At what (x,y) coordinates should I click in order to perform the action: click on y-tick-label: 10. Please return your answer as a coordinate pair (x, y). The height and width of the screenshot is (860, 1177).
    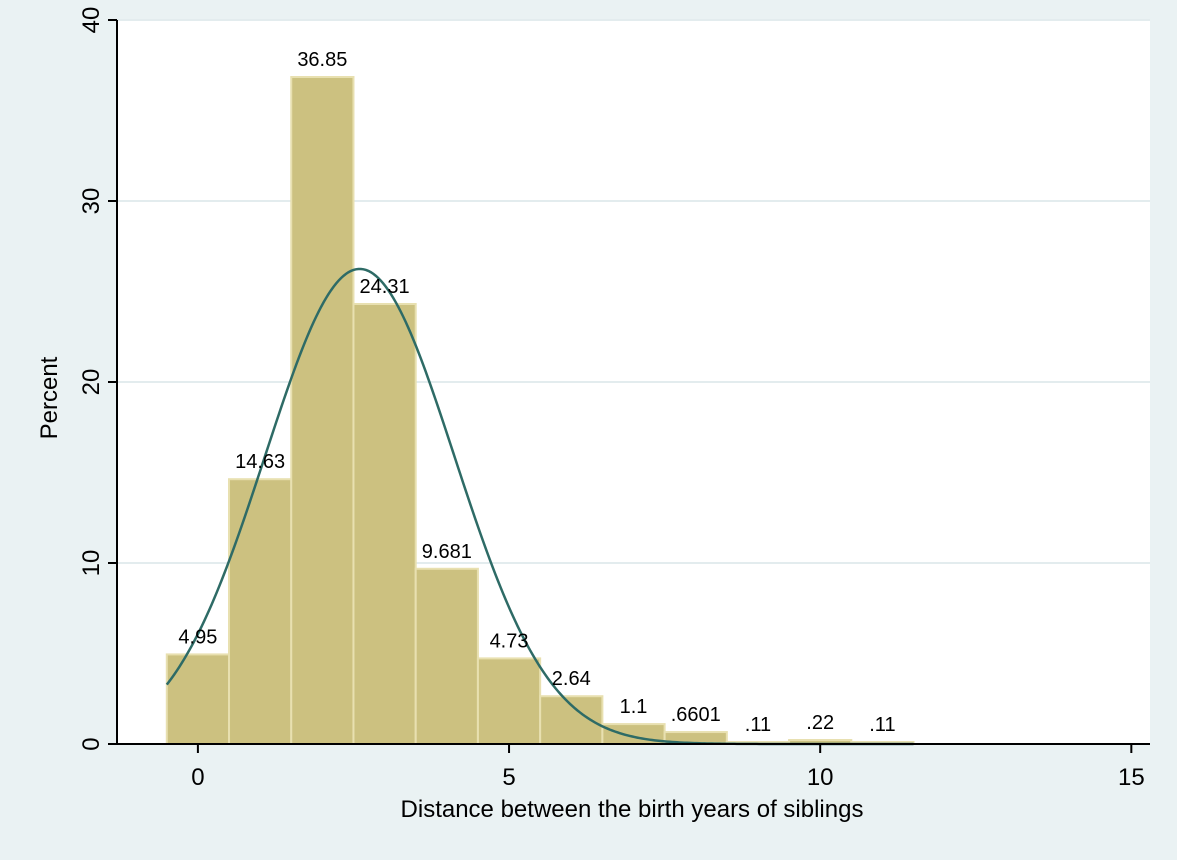
    Looking at the image, I should click on (91, 563).